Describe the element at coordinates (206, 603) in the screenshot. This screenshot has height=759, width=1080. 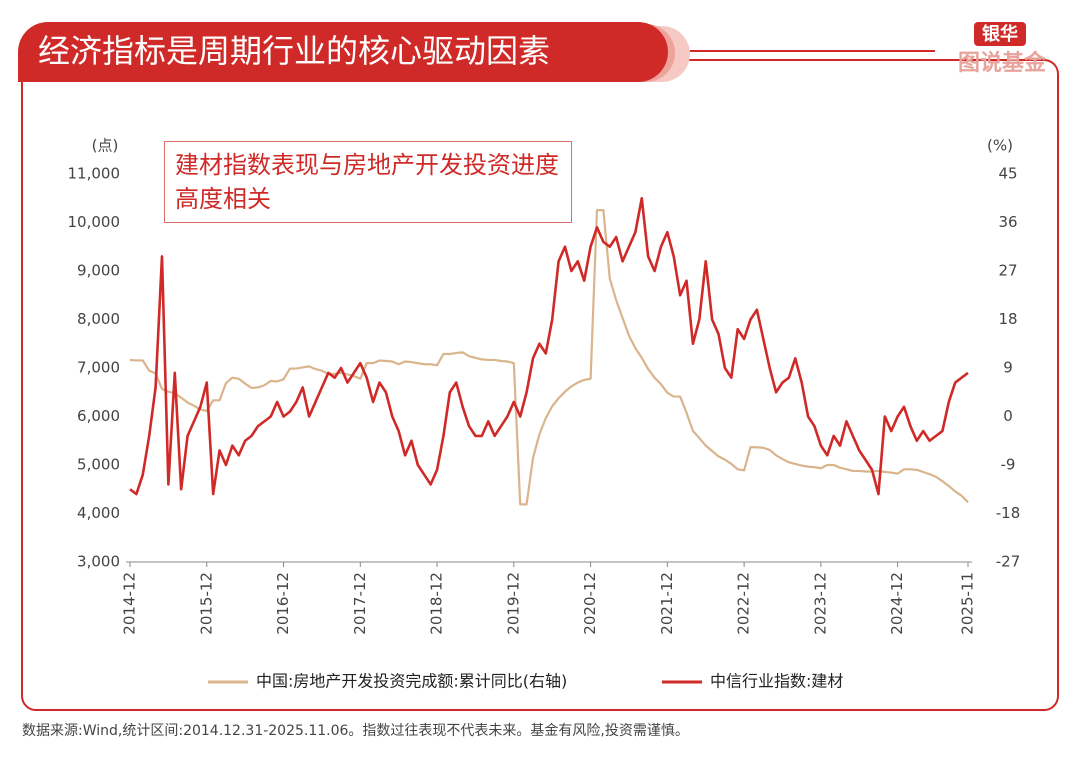
I see `x-tick-label: 2015-12` at that location.